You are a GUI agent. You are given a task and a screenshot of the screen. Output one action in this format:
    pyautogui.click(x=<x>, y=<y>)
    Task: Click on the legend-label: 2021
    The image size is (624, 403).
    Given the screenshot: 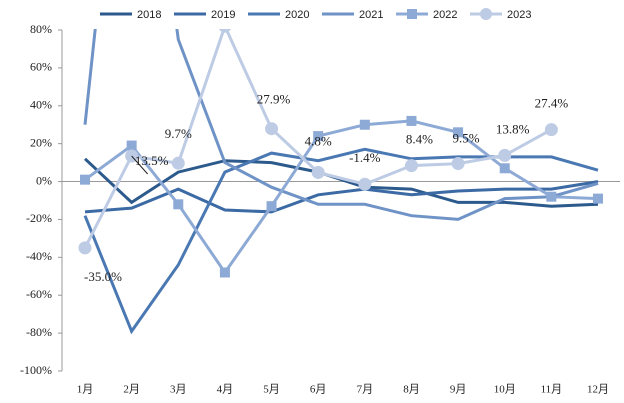 What is the action you would take?
    pyautogui.click(x=371, y=15)
    